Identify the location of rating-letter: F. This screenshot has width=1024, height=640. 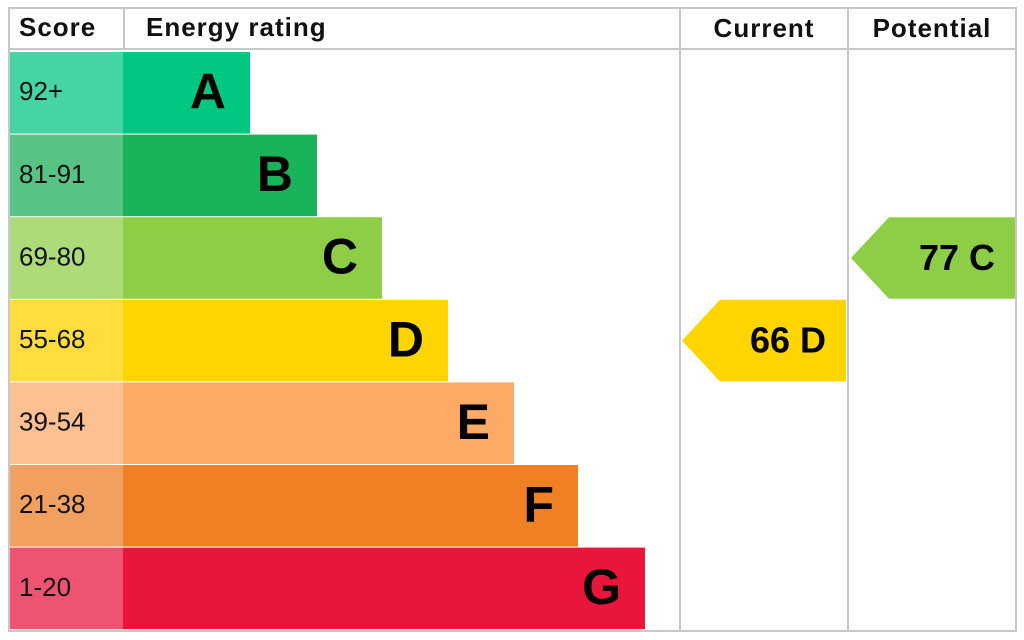
(538, 505).